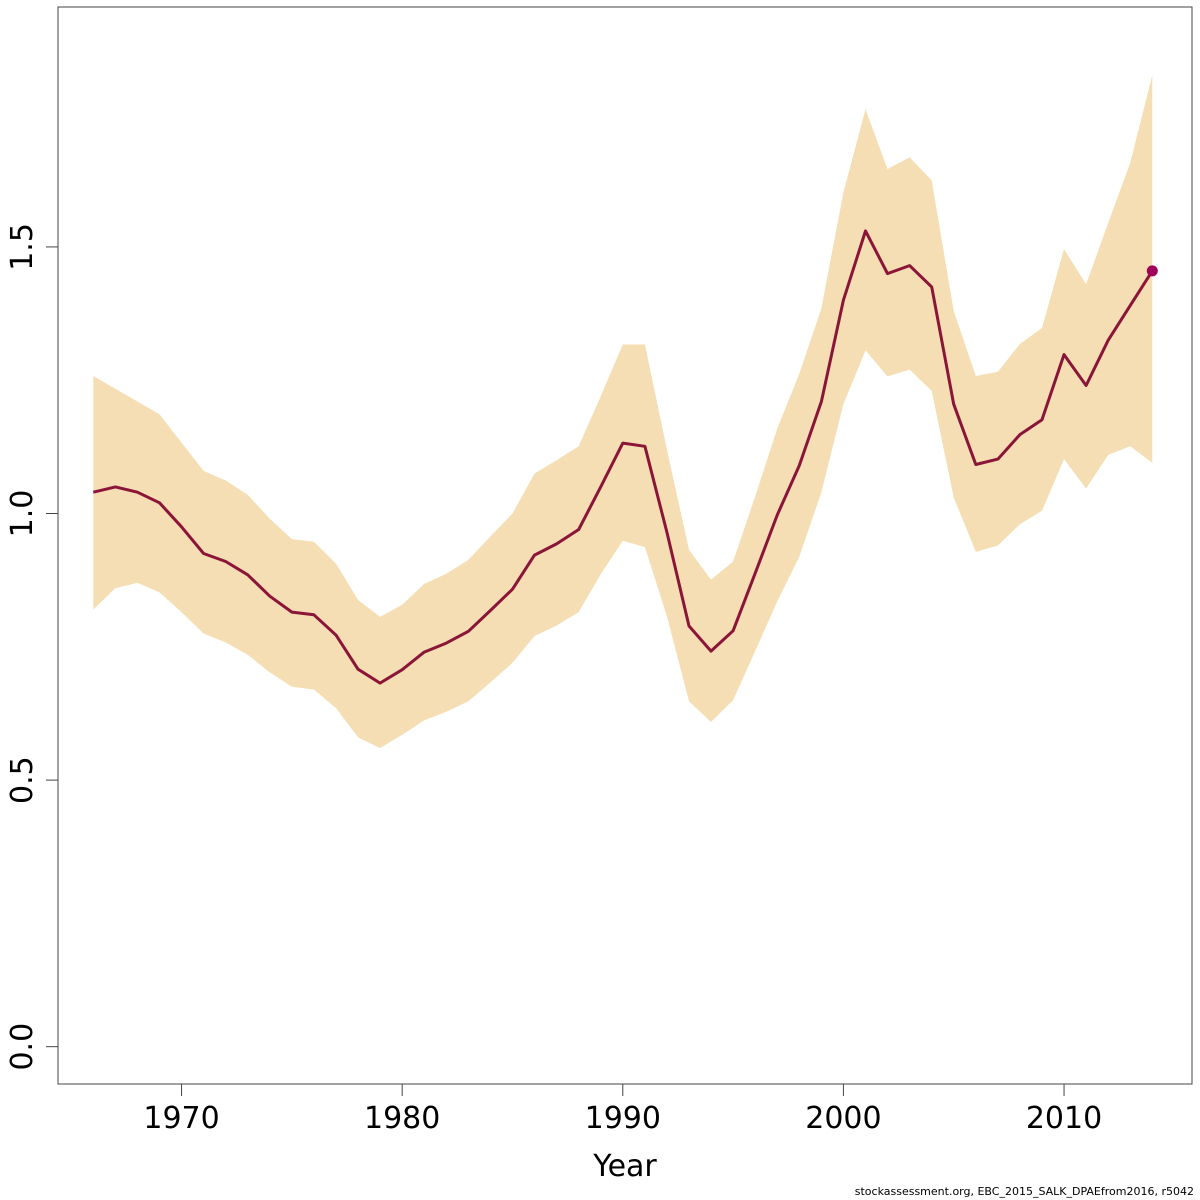 This screenshot has height=1200, width=1200. I want to click on y-tick-label: 0.0, so click(22, 1047).